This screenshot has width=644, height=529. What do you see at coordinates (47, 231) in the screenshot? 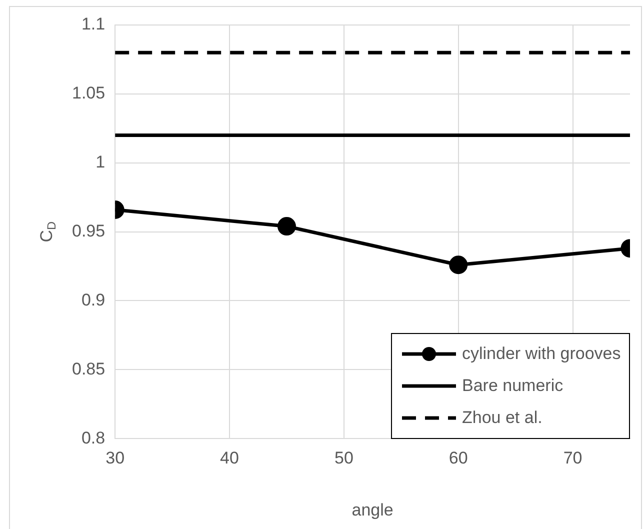
I see `y-axis-title: CD` at bounding box center [47, 231].